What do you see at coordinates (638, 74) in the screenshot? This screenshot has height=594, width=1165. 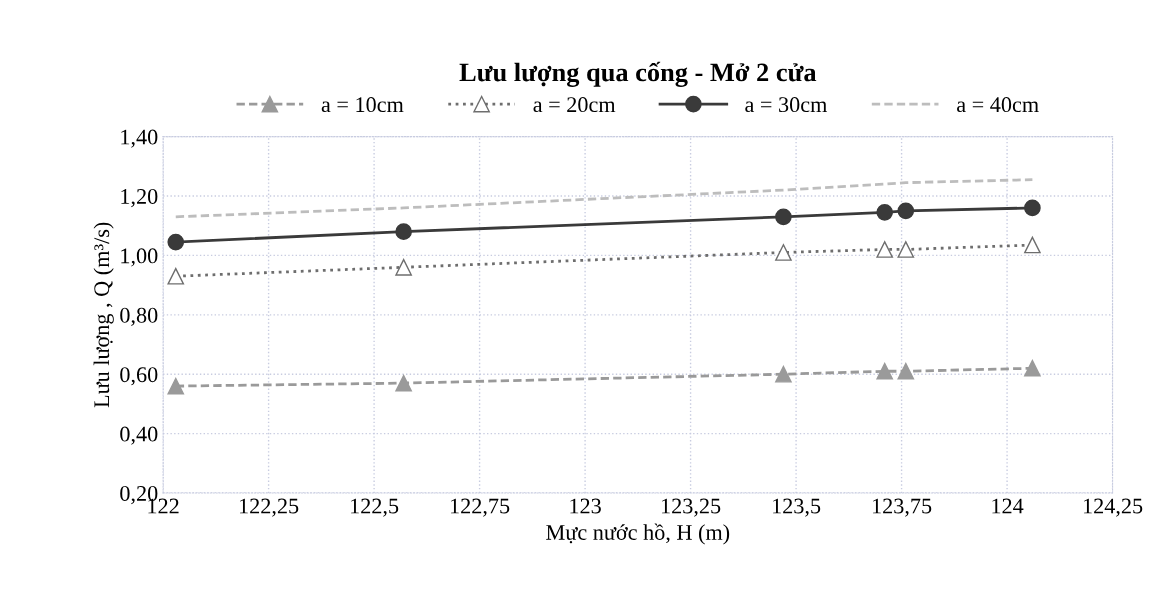 I see `chart-title: Lưu lượng qua cống - Mở 2 cửa` at bounding box center [638, 74].